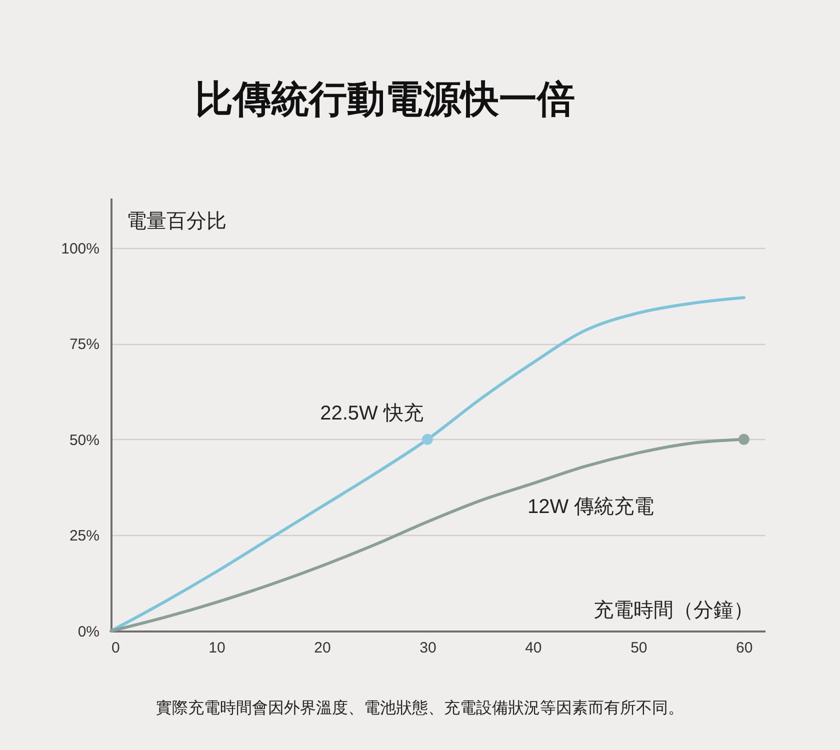 The width and height of the screenshot is (840, 750). What do you see at coordinates (639, 648) in the screenshot?
I see `x-tick-label: 50` at bounding box center [639, 648].